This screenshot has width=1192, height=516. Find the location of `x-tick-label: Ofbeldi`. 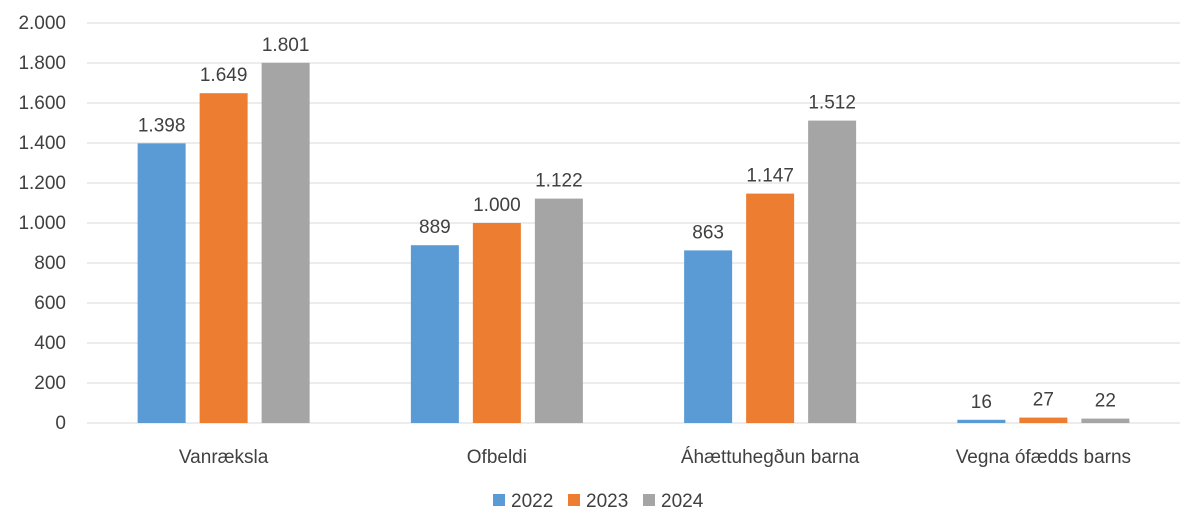

x-tick-label: Ofbeldi is located at coordinates (497, 457).